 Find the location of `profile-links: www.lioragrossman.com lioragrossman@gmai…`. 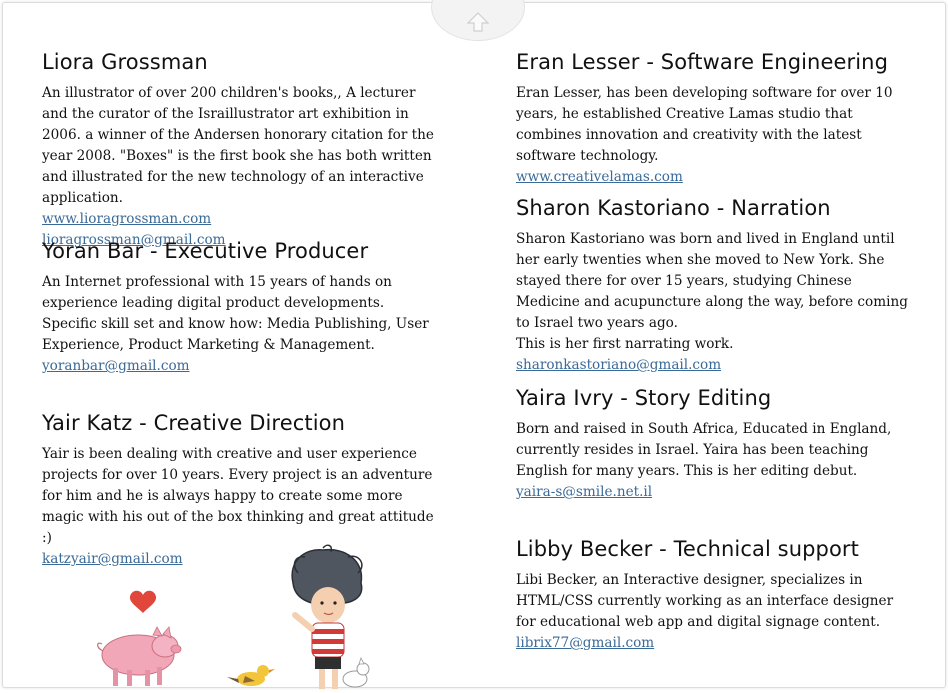

profile-links: www.lioragrossman.com lioragrossman@gmai… is located at coordinates (242, 230).